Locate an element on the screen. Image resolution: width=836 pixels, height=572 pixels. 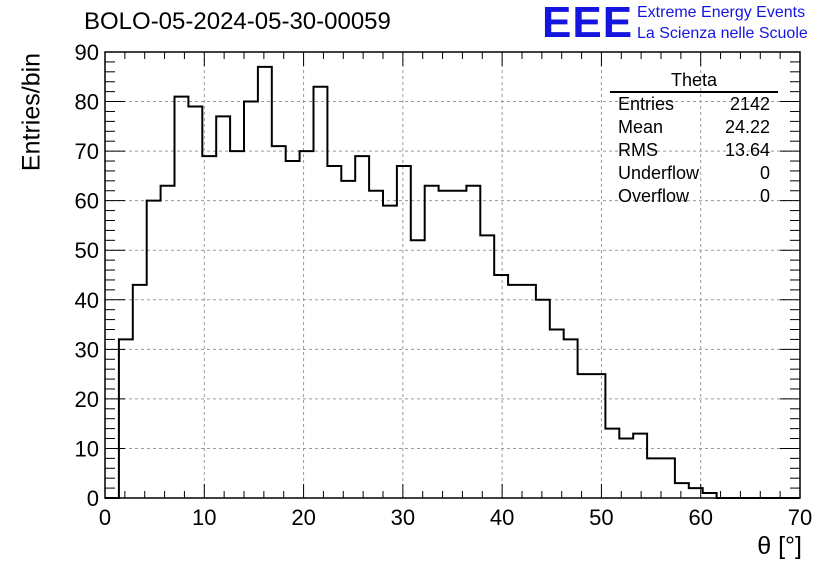
stats-row-rms: RMS 13.64 is located at coordinates (694, 150).